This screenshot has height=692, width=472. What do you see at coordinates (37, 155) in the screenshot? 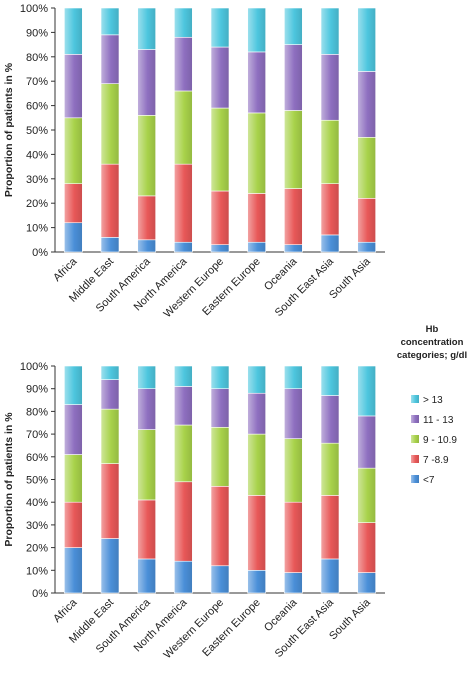
I see `y-tick-label: 40%` at bounding box center [37, 155].